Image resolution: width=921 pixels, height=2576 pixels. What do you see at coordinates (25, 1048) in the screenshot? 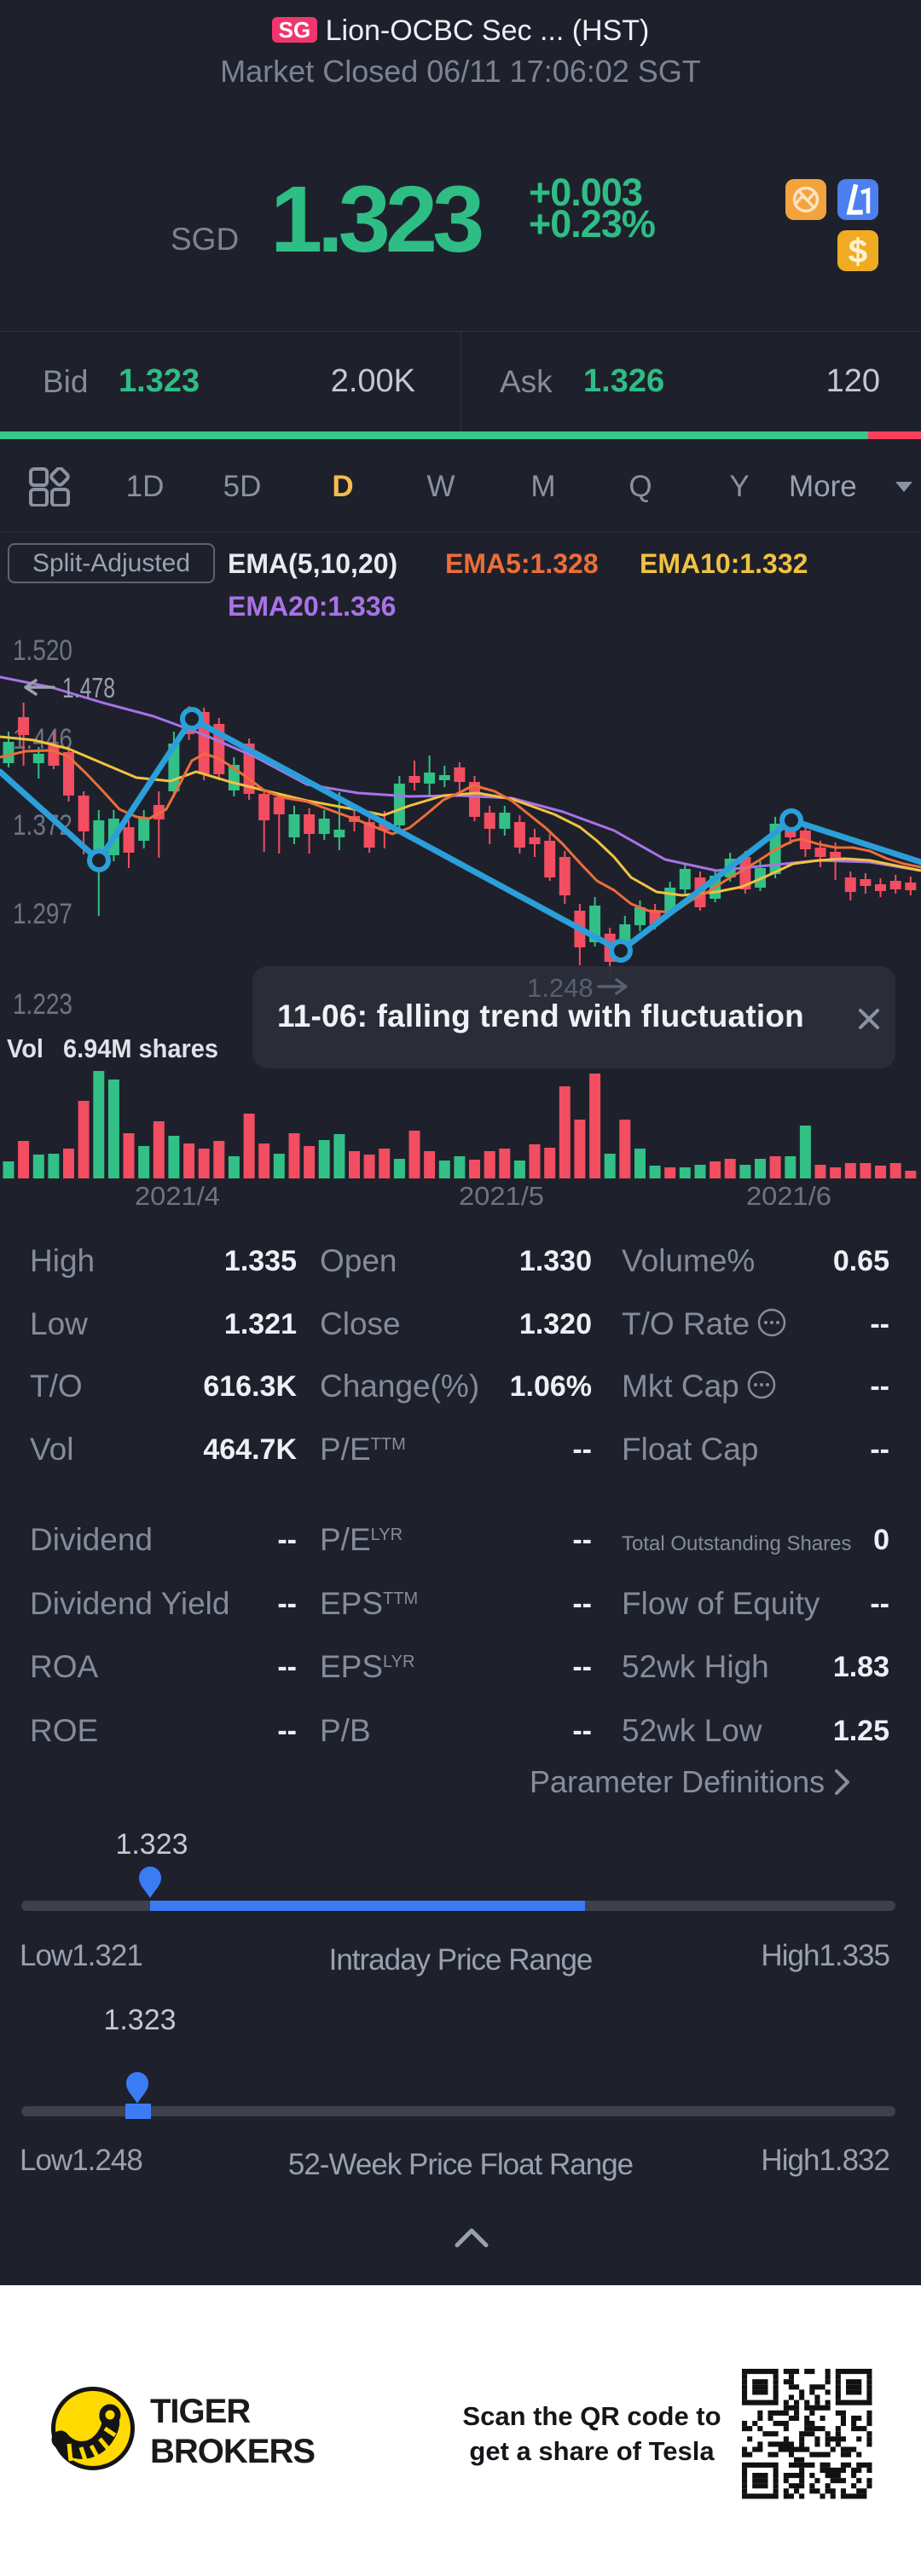
I see `svg-text: Vol` at bounding box center [25, 1048].